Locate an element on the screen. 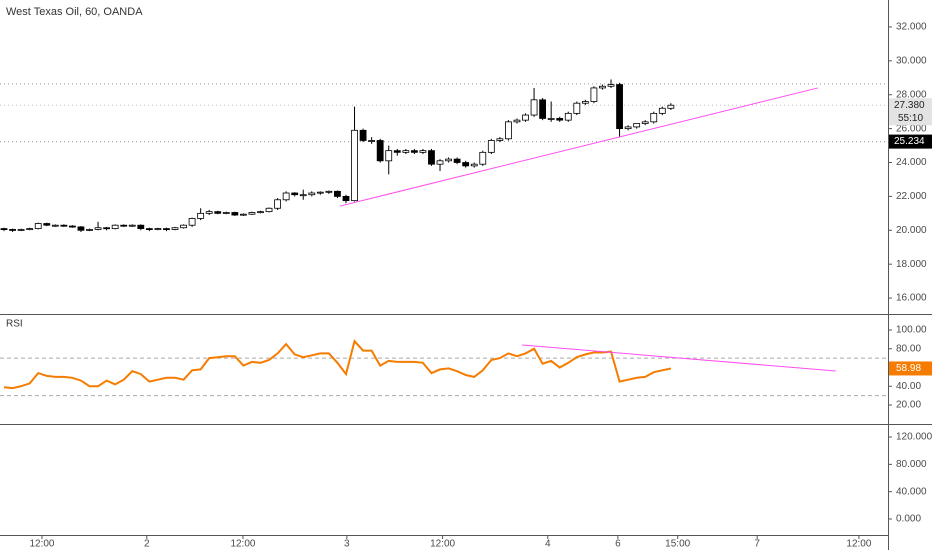 The height and width of the screenshot is (550, 932). y-tick-label: 40.000 is located at coordinates (911, 491).